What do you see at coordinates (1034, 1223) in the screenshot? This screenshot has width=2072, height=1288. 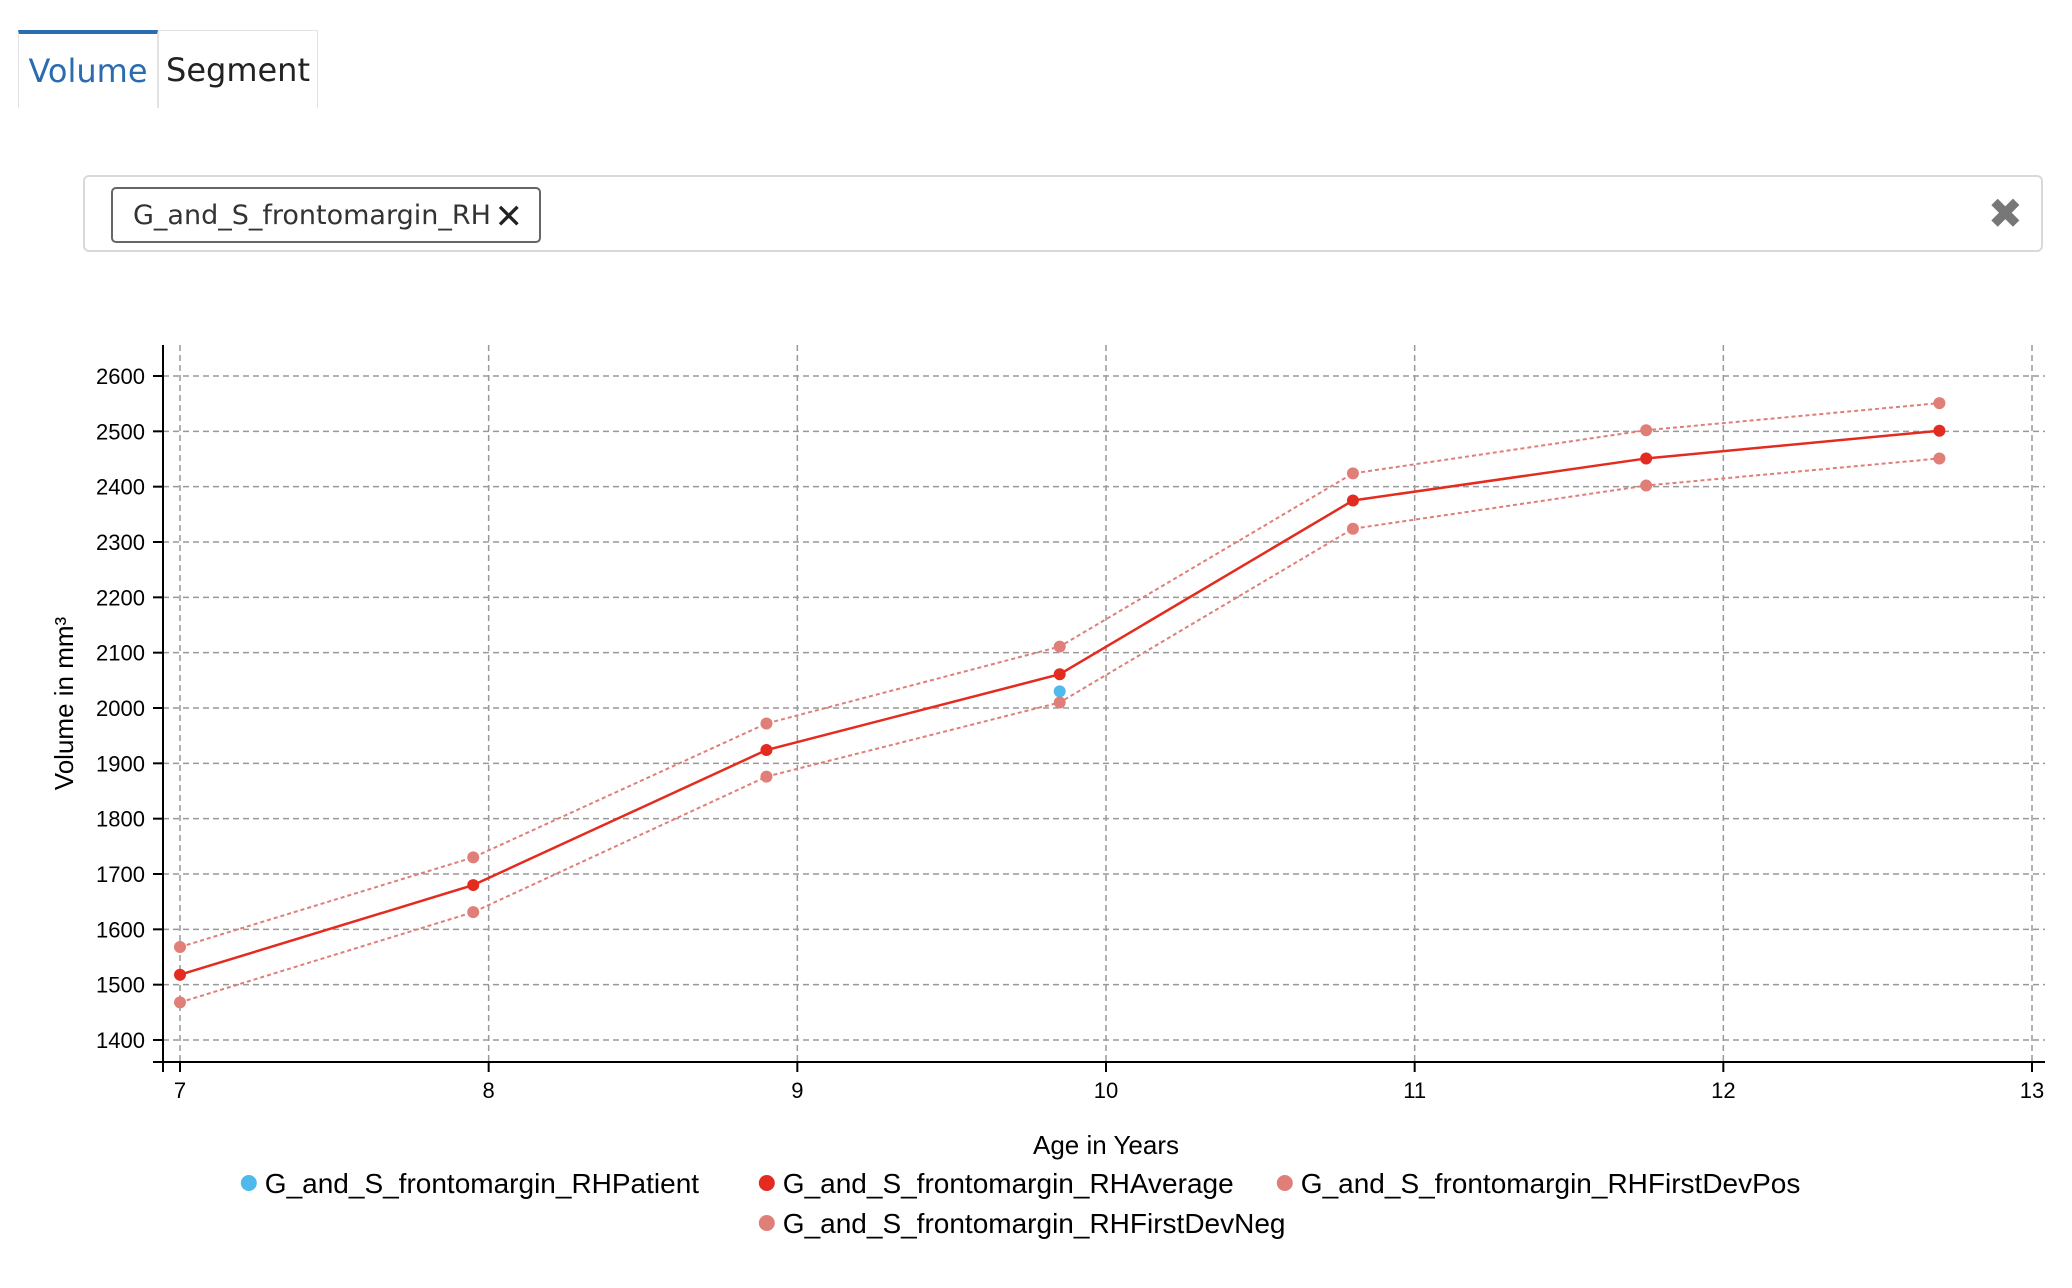 I see `legend-entry: G_and_S_frontomargin_RHFirstDevNeg` at bounding box center [1034, 1223].